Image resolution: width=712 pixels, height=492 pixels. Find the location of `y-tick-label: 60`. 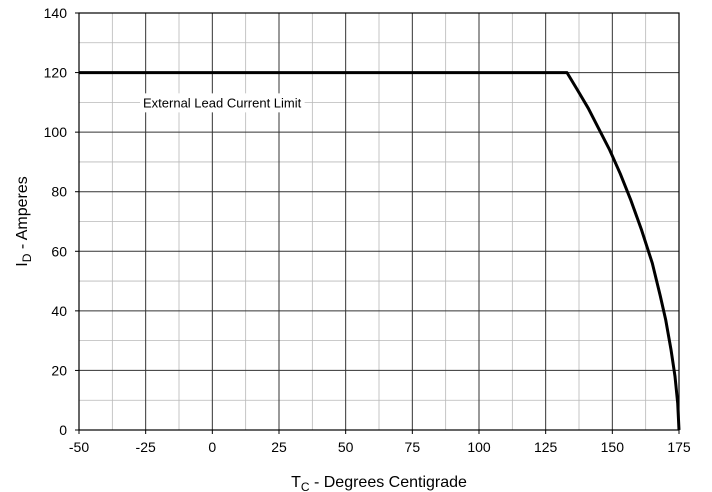

y-tick-label: 60 is located at coordinates (59, 251).